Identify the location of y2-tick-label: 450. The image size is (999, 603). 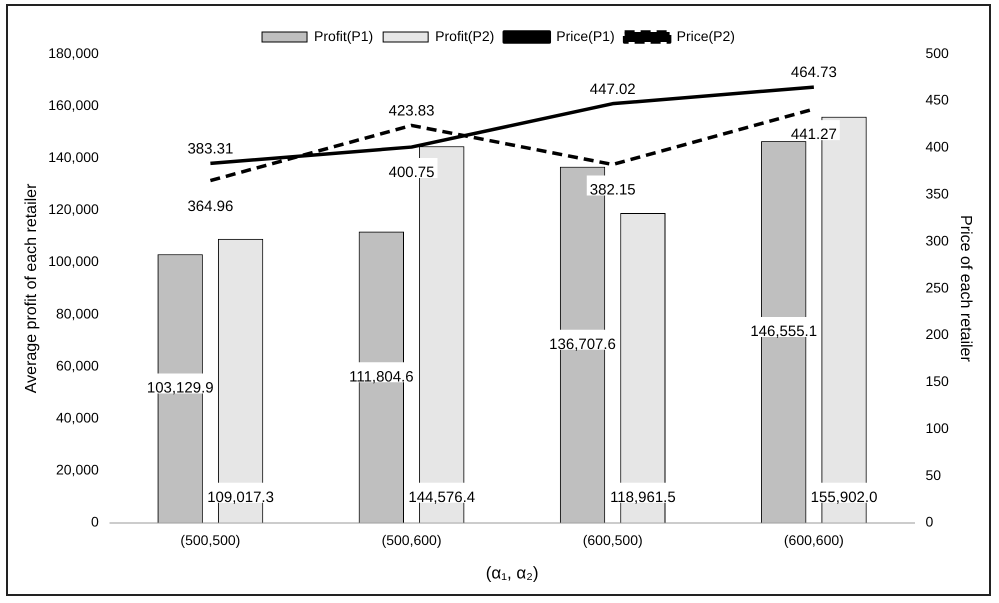
(937, 100).